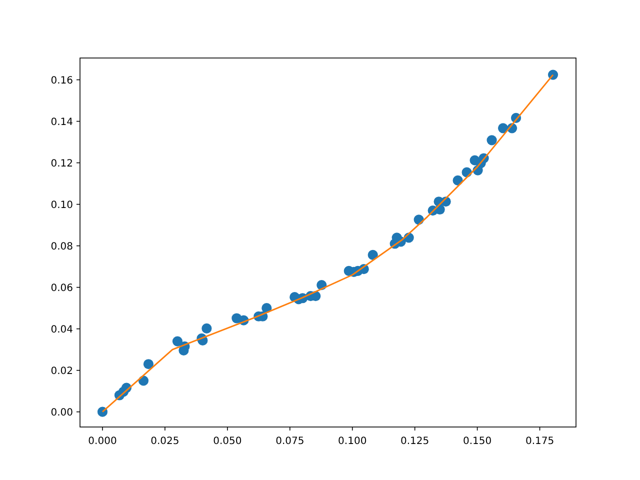  What do you see at coordinates (477, 441) in the screenshot?
I see `x-tick-label: 0.150` at bounding box center [477, 441].